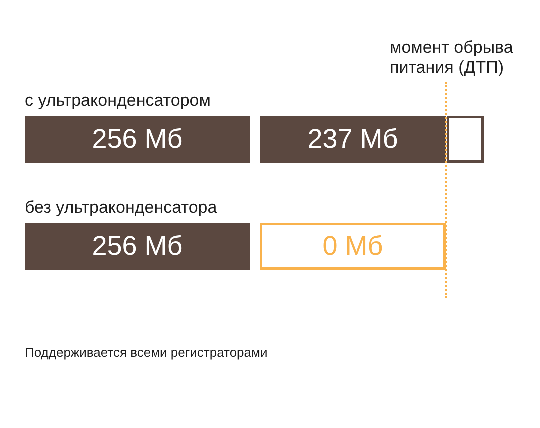 This screenshot has height=428, width=540. Describe the element at coordinates (452, 57) in the screenshot. I see `text: момент обрыва питания (ДТП)` at that location.